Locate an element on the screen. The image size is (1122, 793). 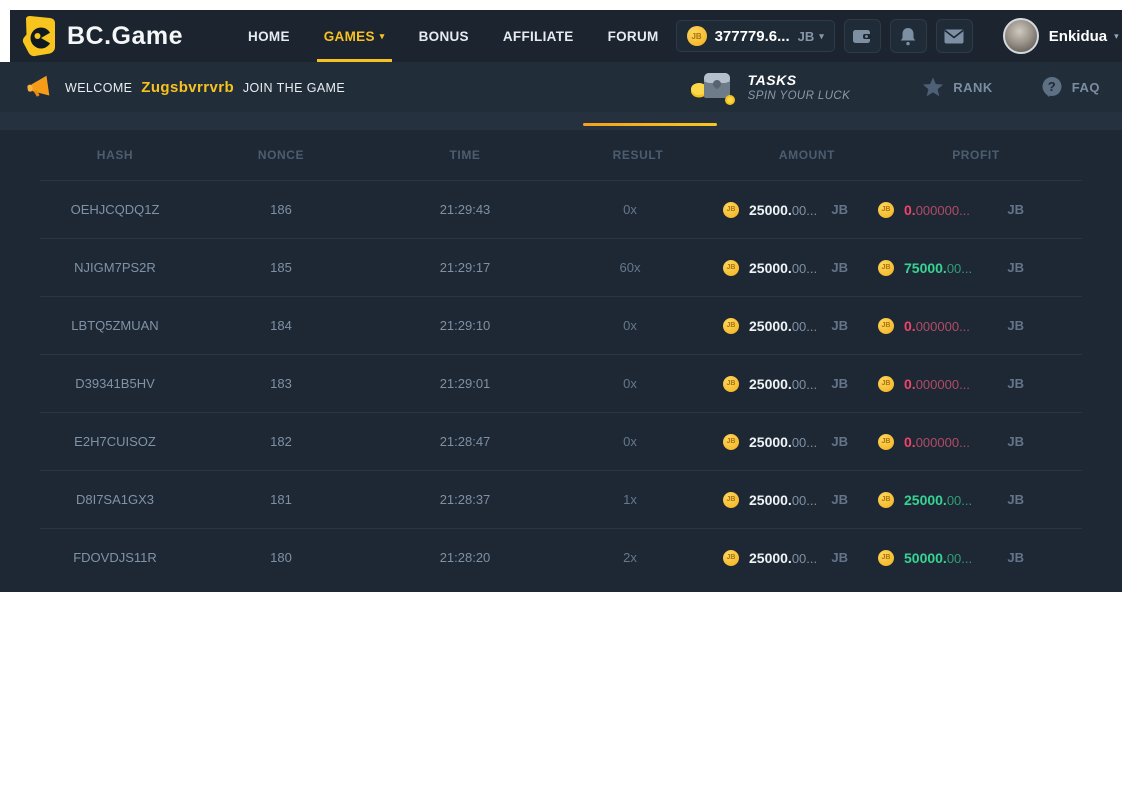
bet-hash: OEHJCQDQ1Z is located at coordinates (115, 209).